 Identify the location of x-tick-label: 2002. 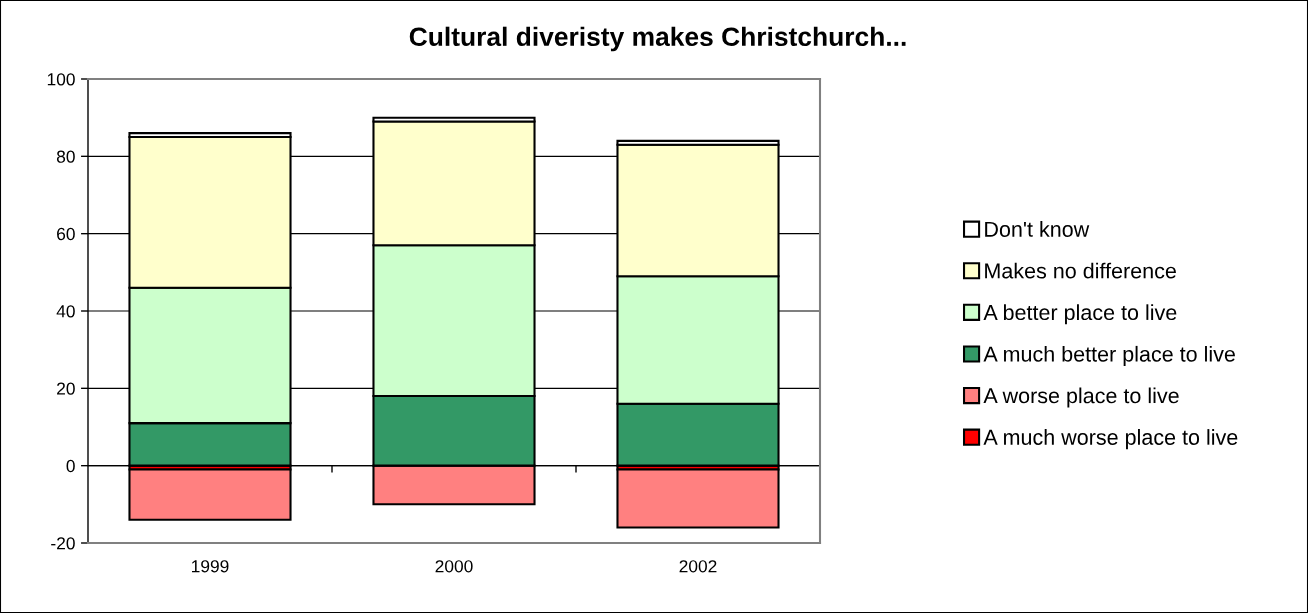
(698, 566).